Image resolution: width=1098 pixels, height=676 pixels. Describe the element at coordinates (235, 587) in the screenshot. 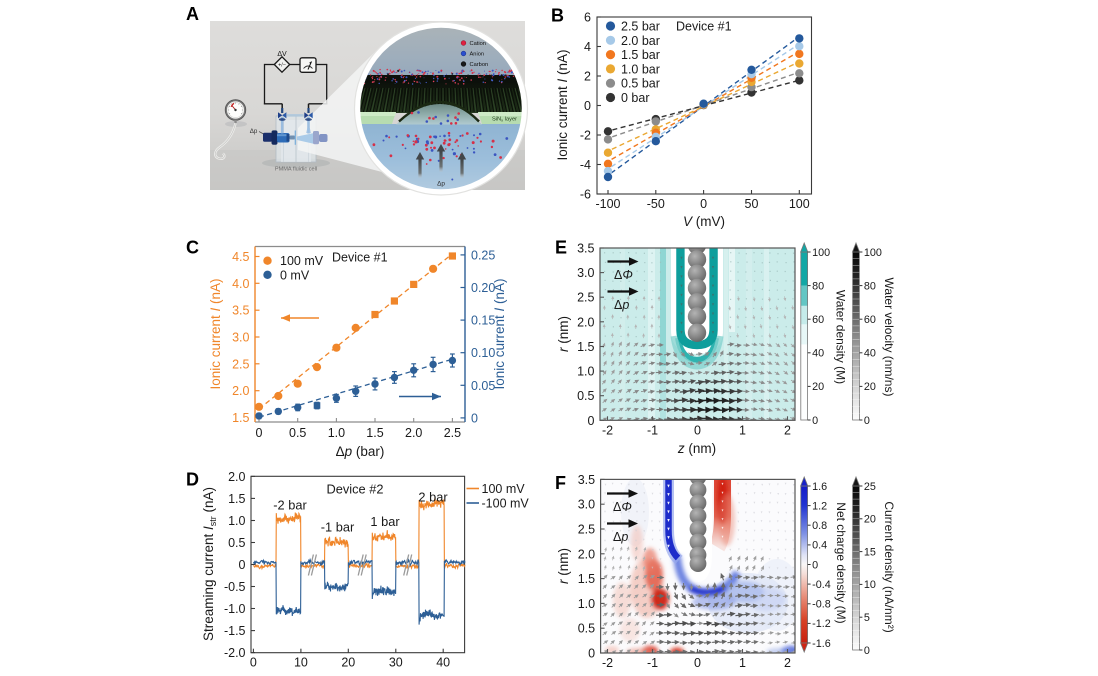

I see `svg-text: -0.5` at that location.